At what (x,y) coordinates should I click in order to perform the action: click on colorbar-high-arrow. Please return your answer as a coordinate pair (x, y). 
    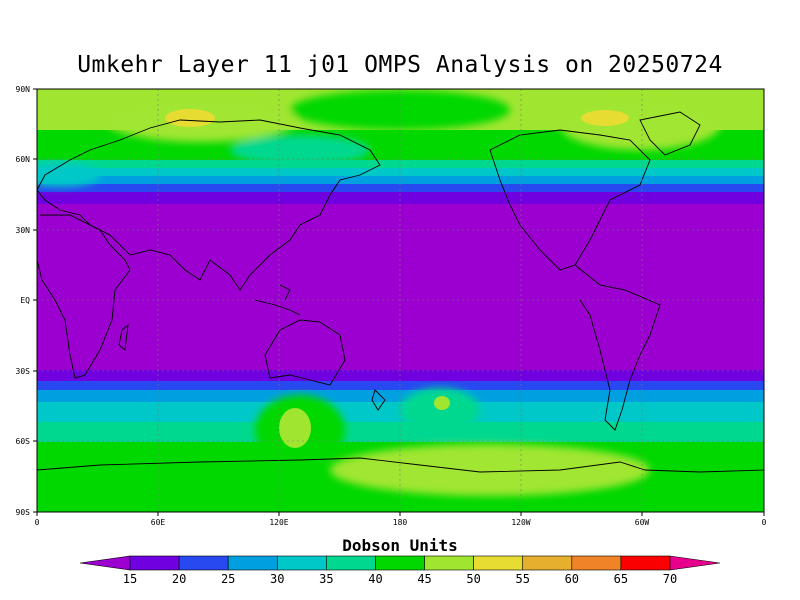
    Looking at the image, I should click on (695, 563).